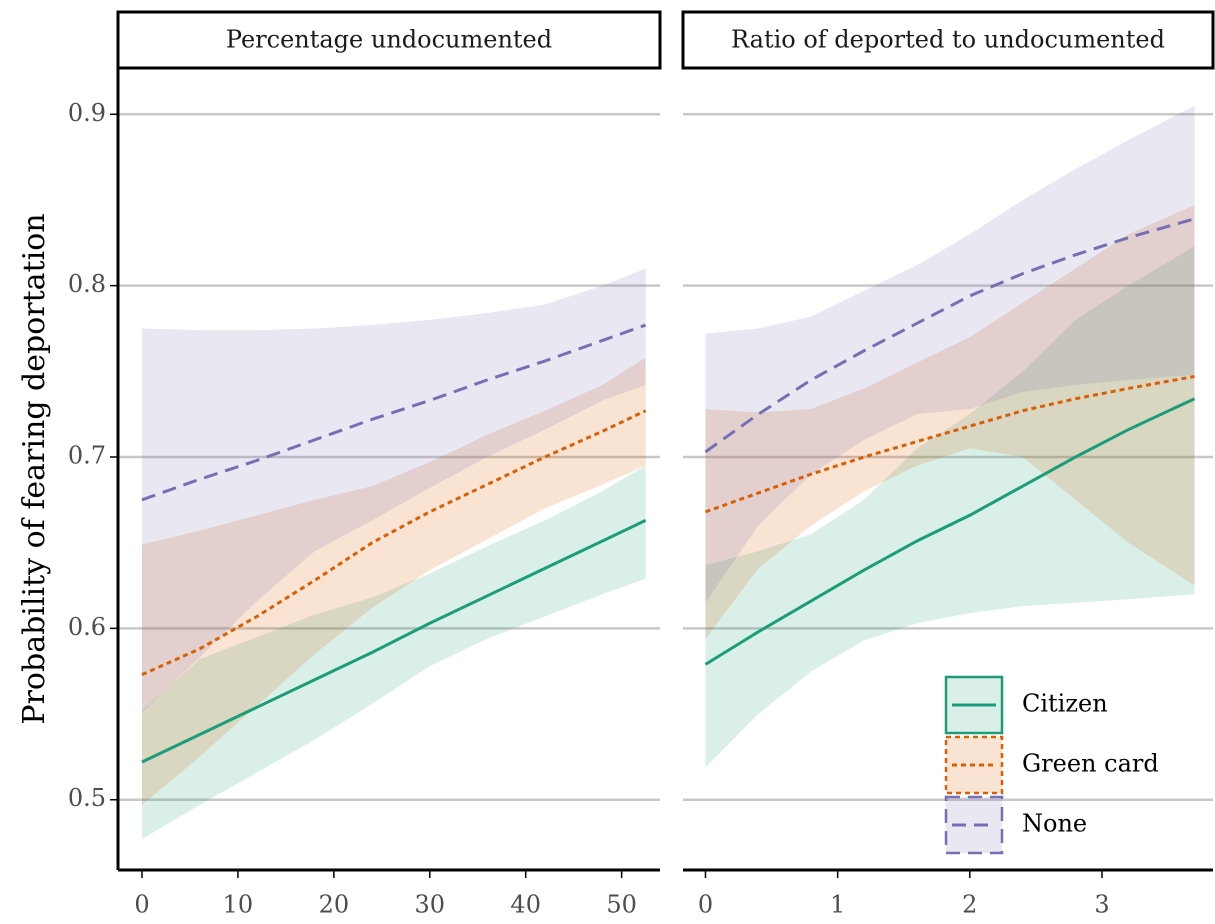  I want to click on panel-title: Ratio of deported to undocumented, so click(948, 40).